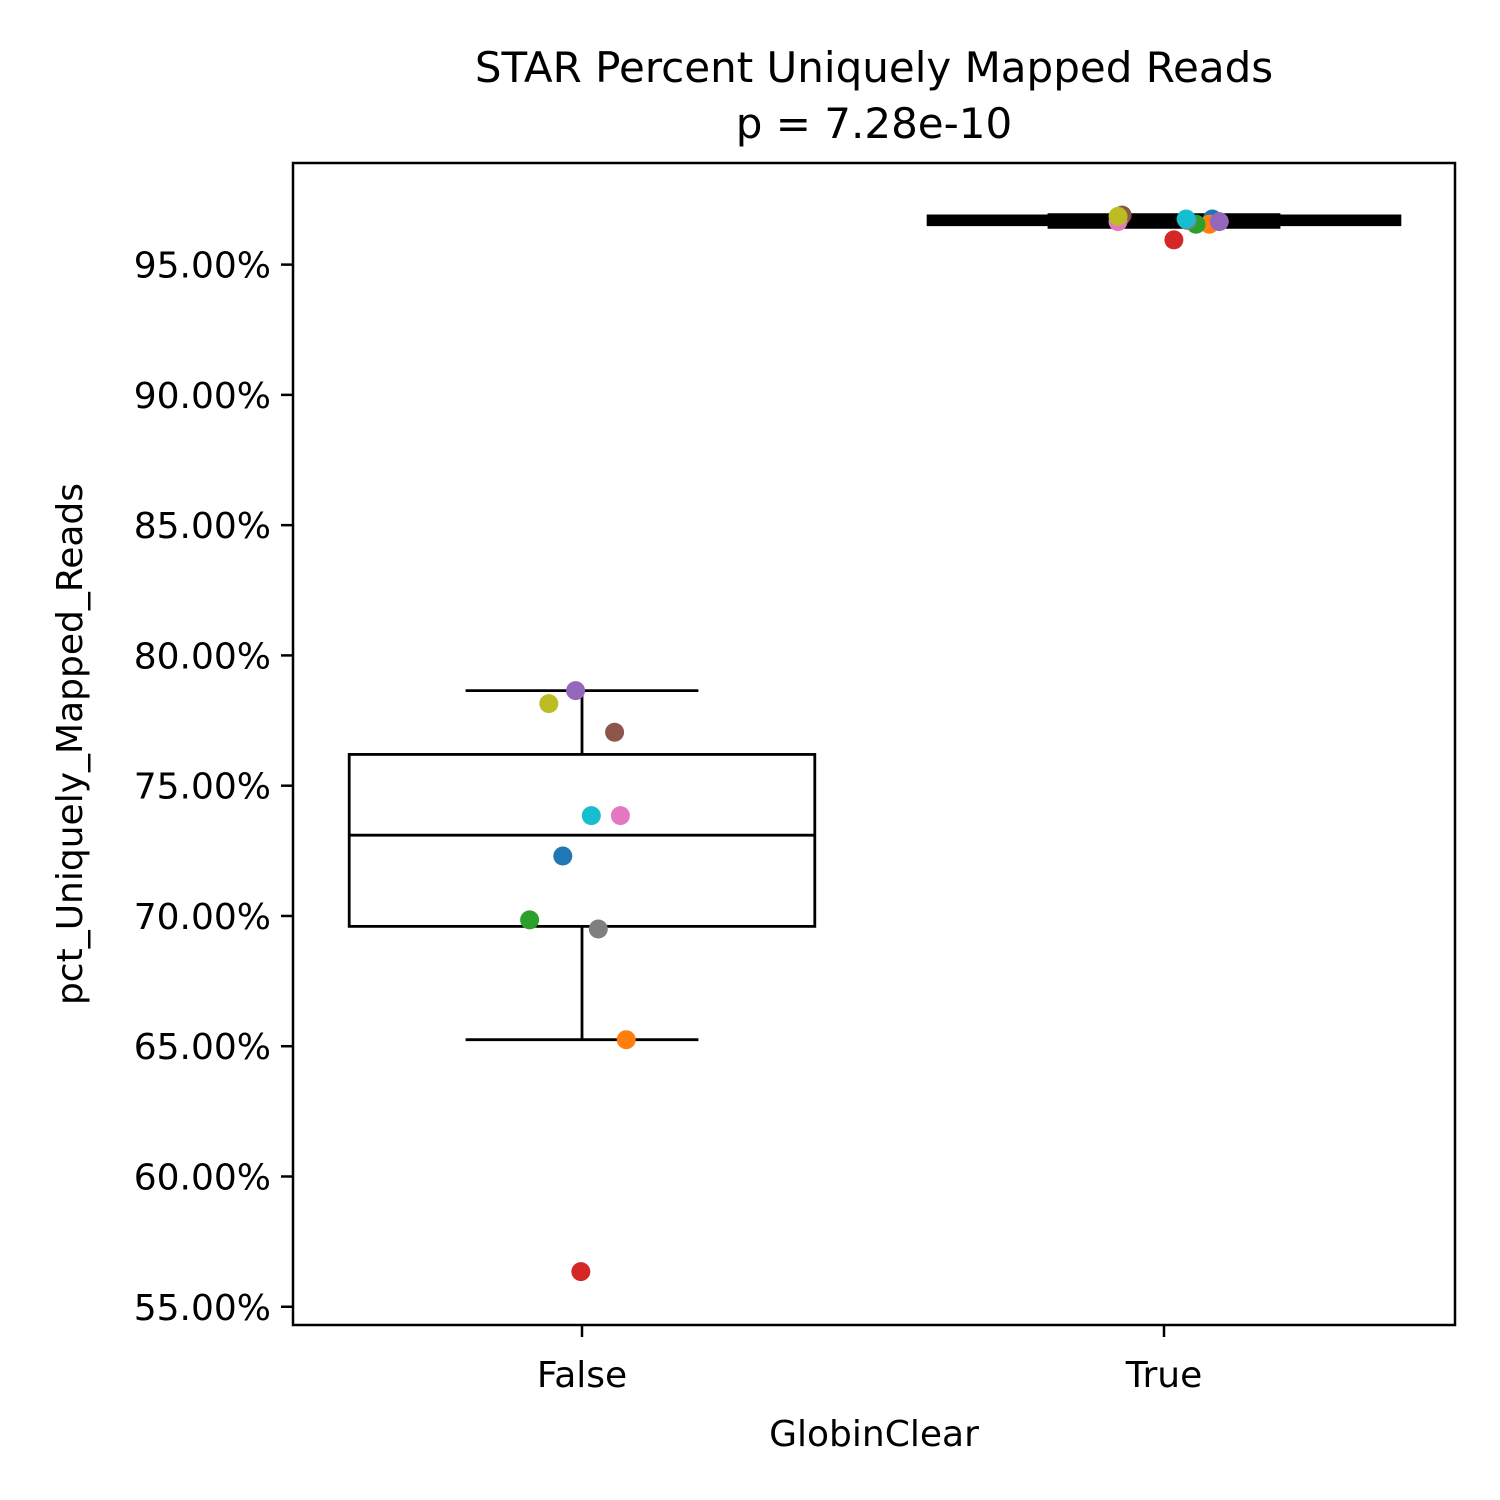 This screenshot has width=1500, height=1500. What do you see at coordinates (70, 744) in the screenshot?
I see `y-axis-label: pct_Uniquely_Mapped_Reads` at bounding box center [70, 744].